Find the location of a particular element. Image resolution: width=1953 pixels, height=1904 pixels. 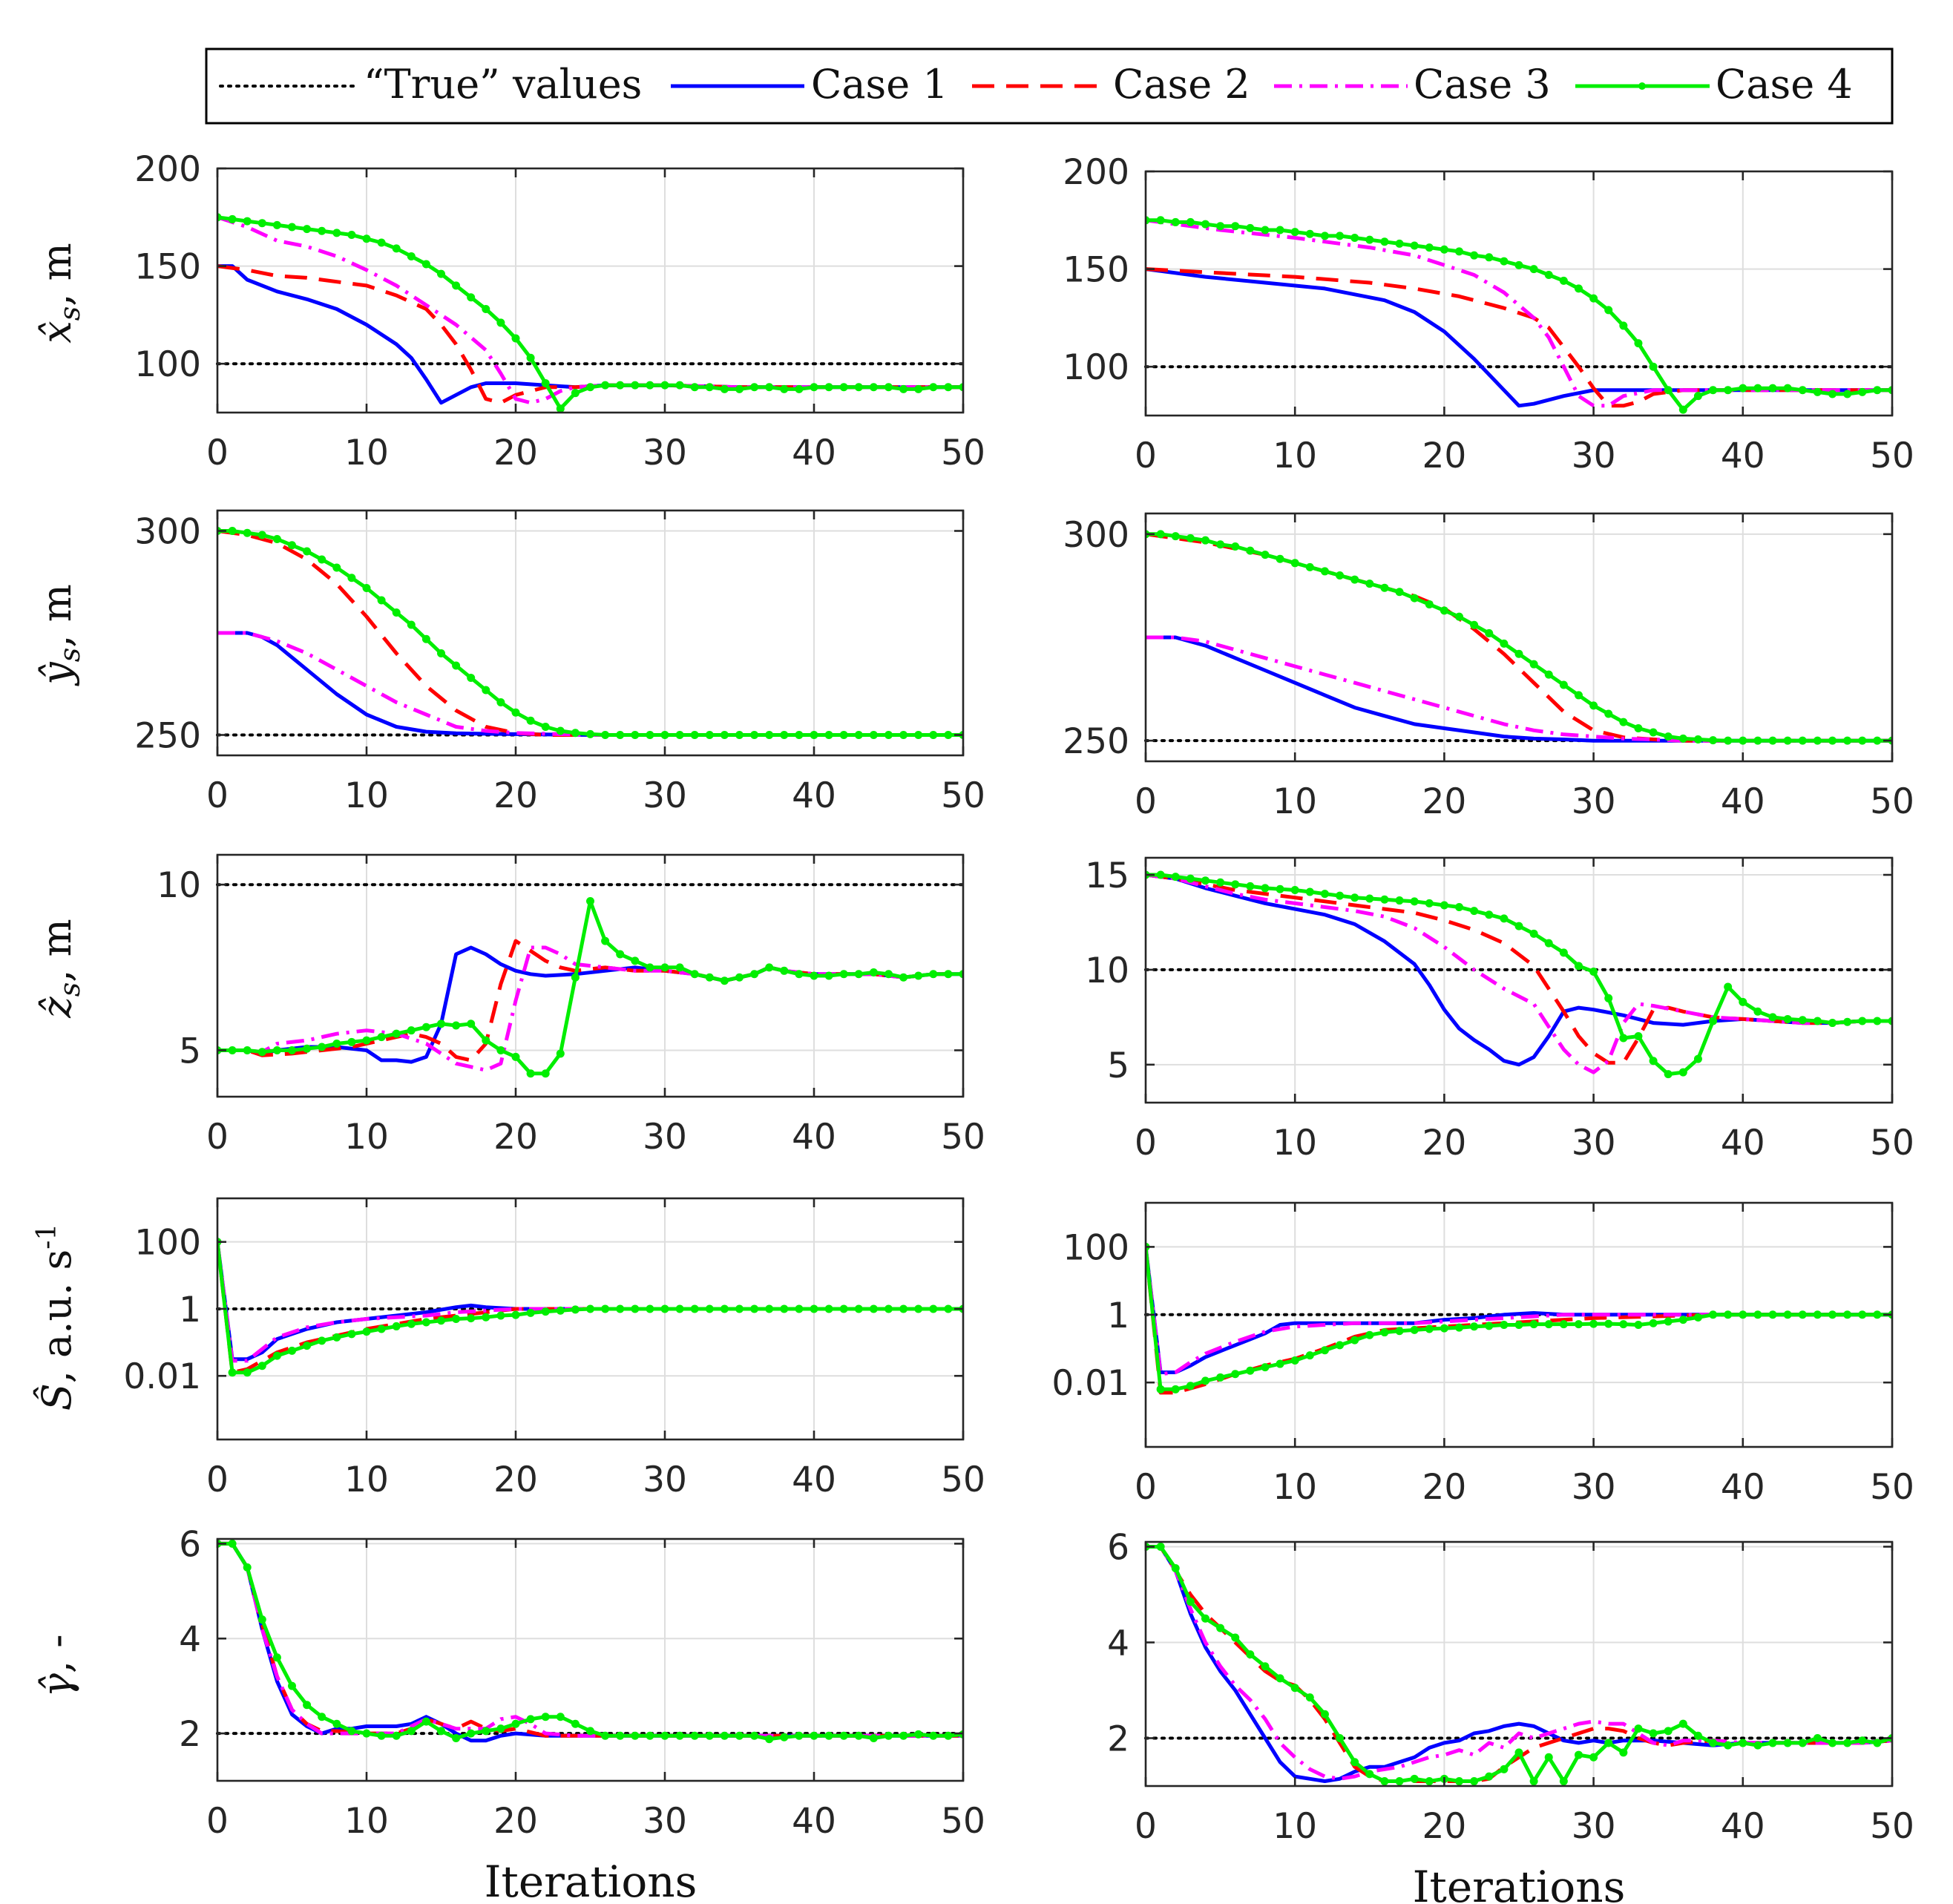

panel-zs-left: 0 10 20 30 40 50 5 10 is located at coordinates (571, 1005).